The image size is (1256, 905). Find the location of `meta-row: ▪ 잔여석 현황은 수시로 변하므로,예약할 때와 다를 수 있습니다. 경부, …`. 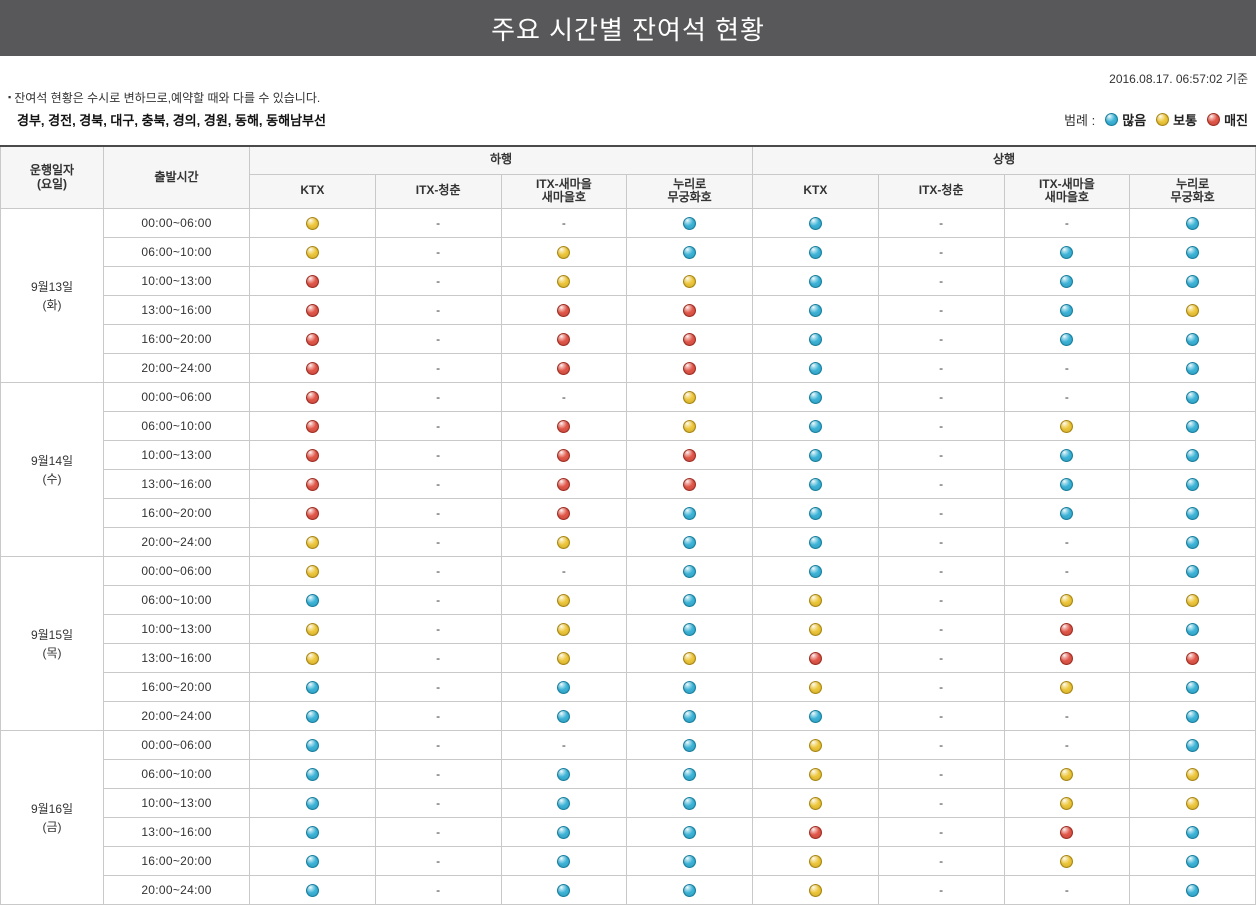

meta-row: ▪ 잔여석 현황은 수시로 변하므로,예약할 때와 다를 수 있습니다. 경부, … is located at coordinates (628, 113).